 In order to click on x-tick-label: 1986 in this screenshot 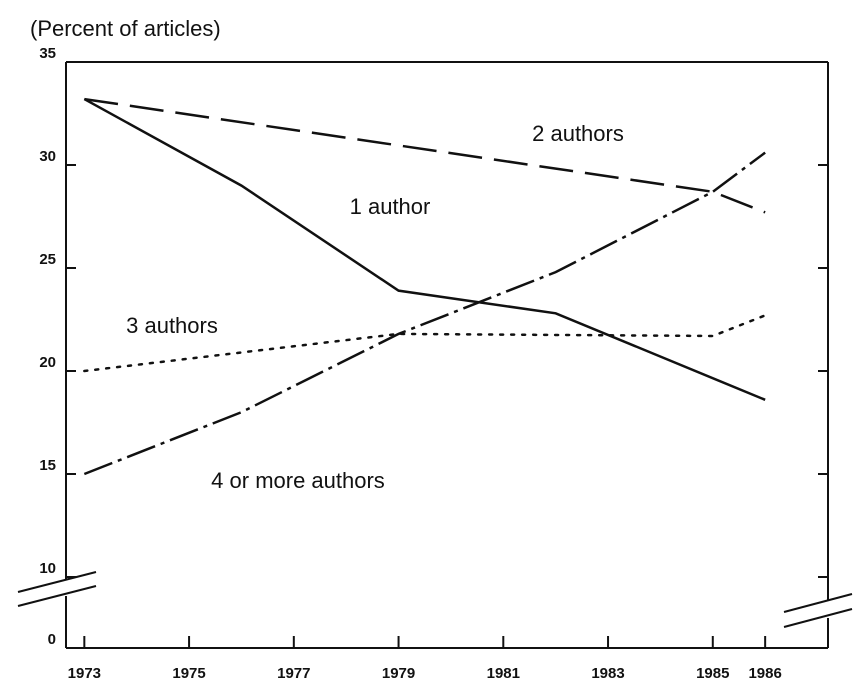, I will do `click(764, 673)`.